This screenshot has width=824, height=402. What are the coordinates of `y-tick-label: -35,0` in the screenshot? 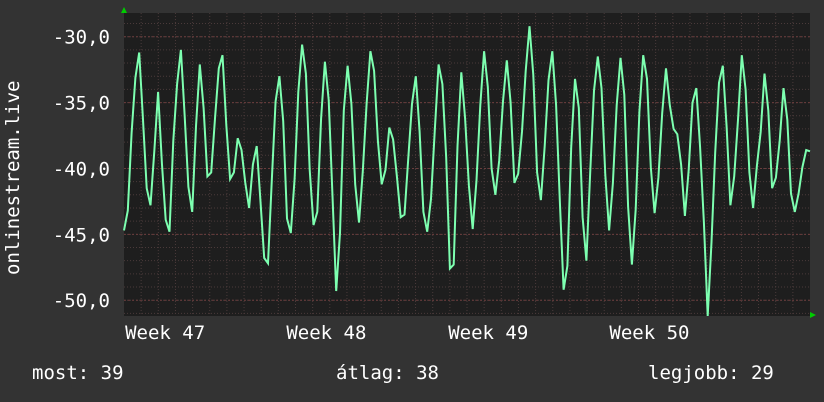 It's located at (81, 104).